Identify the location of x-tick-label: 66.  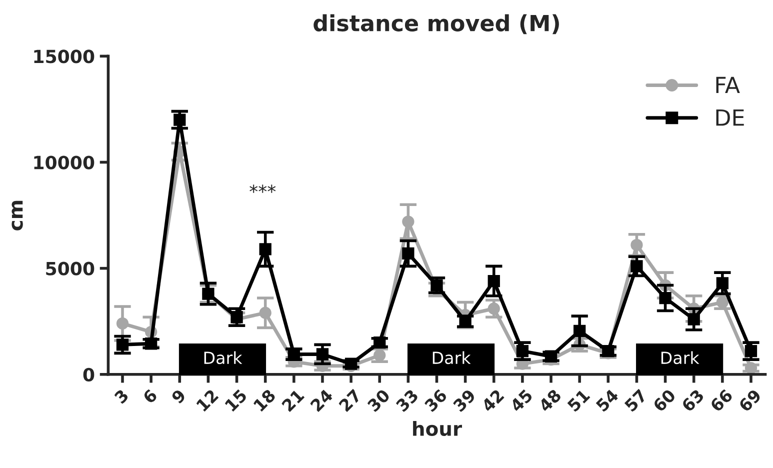
(721, 400).